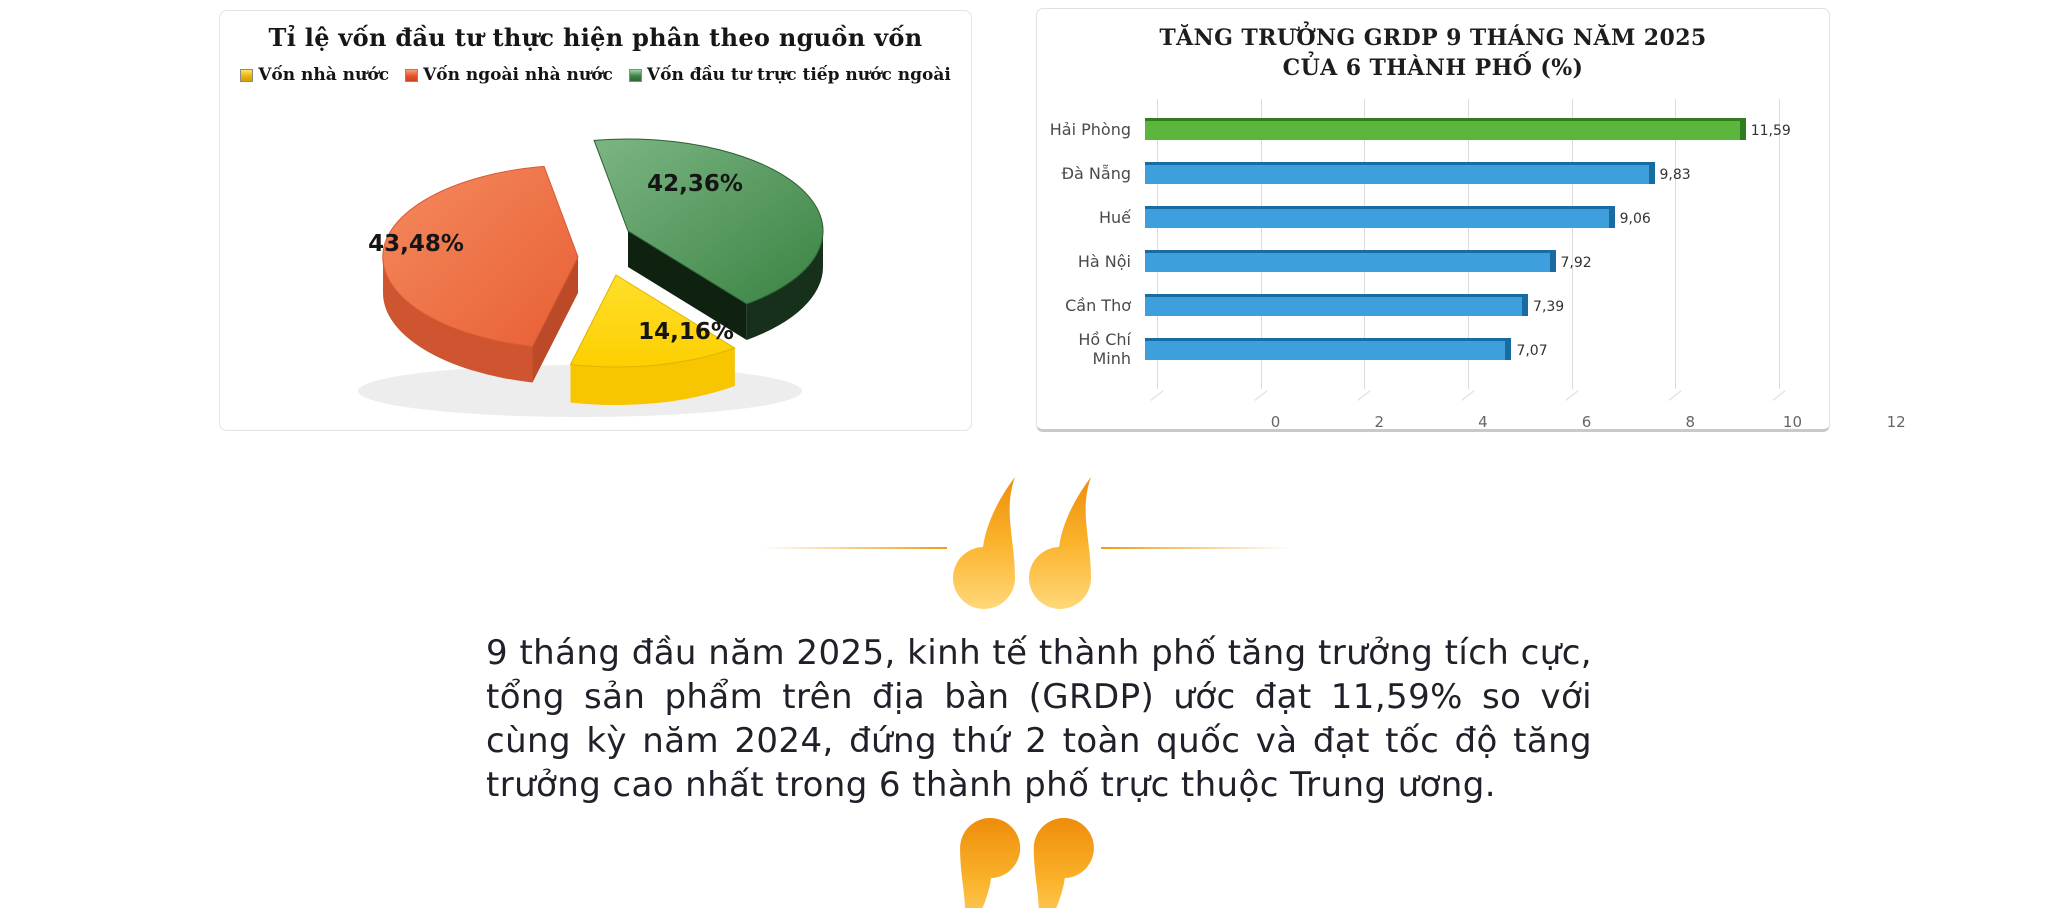 Image resolution: width=2048 pixels, height=908 pixels. What do you see at coordinates (1275, 422) in the screenshot?
I see `x-tick: 0` at bounding box center [1275, 422].